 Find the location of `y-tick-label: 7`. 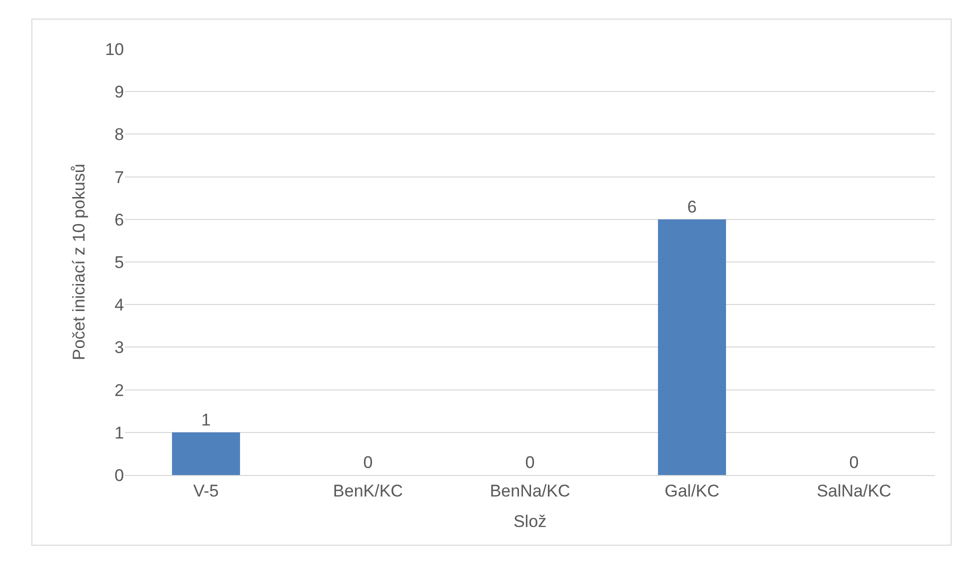

y-tick-label: 7 is located at coordinates (119, 177).